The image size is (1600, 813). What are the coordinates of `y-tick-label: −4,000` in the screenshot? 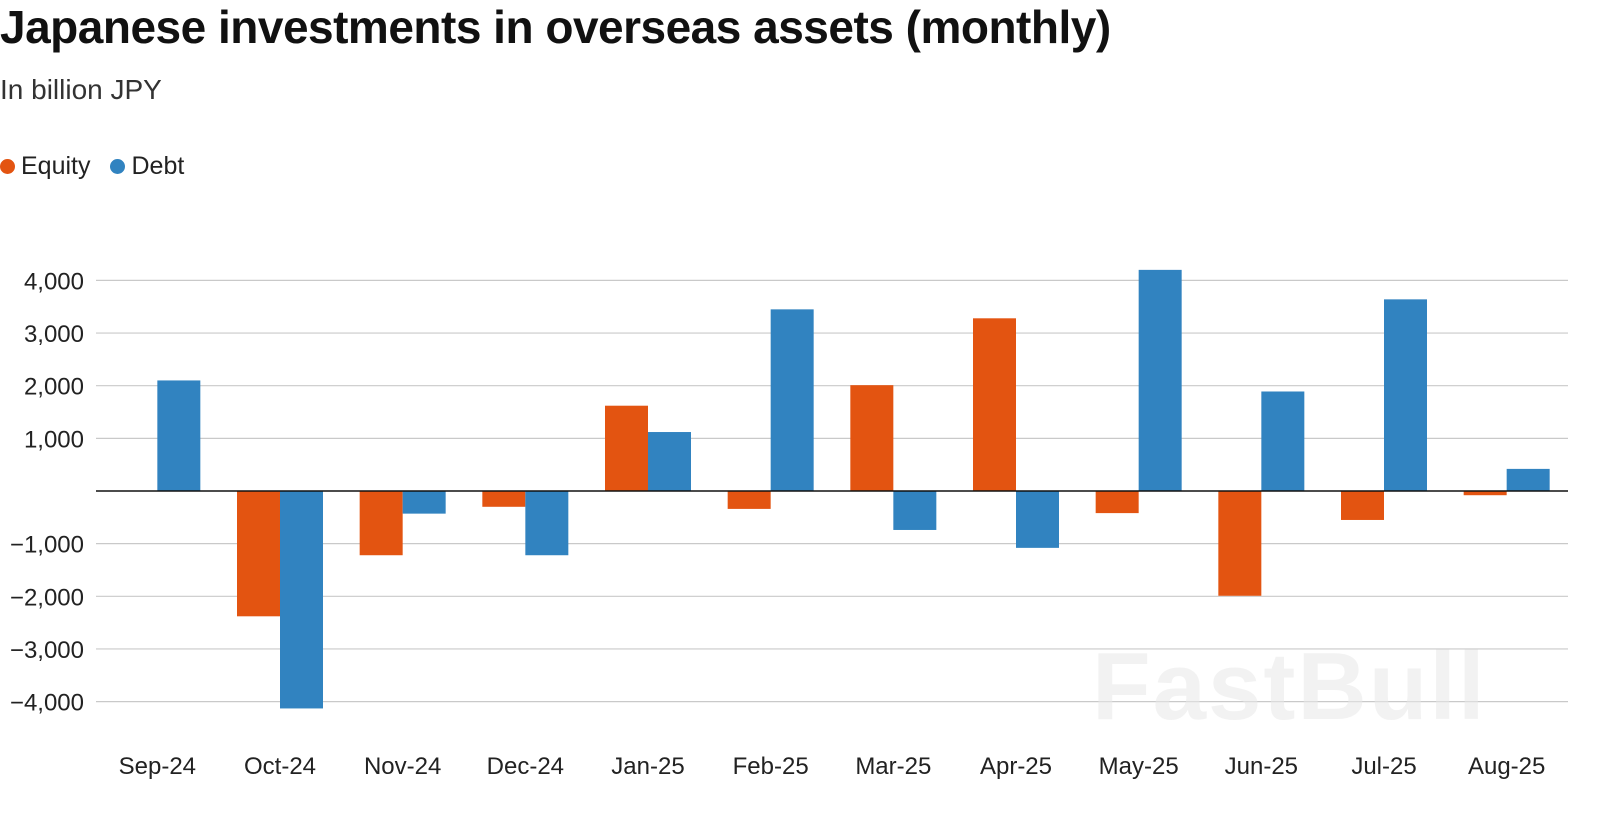 It's located at (47, 703).